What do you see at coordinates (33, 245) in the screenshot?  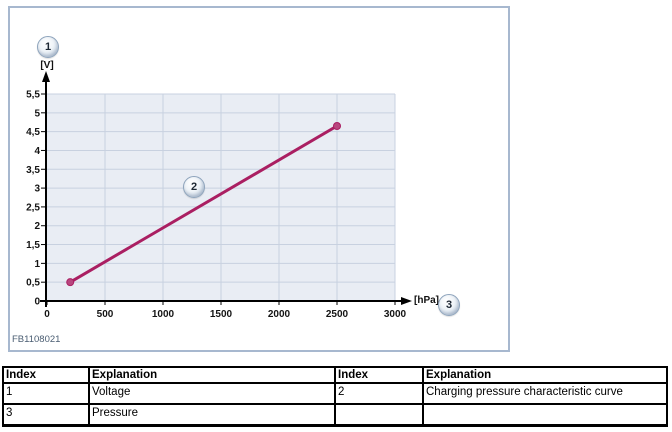 I see `svg-text: 1,5` at bounding box center [33, 245].